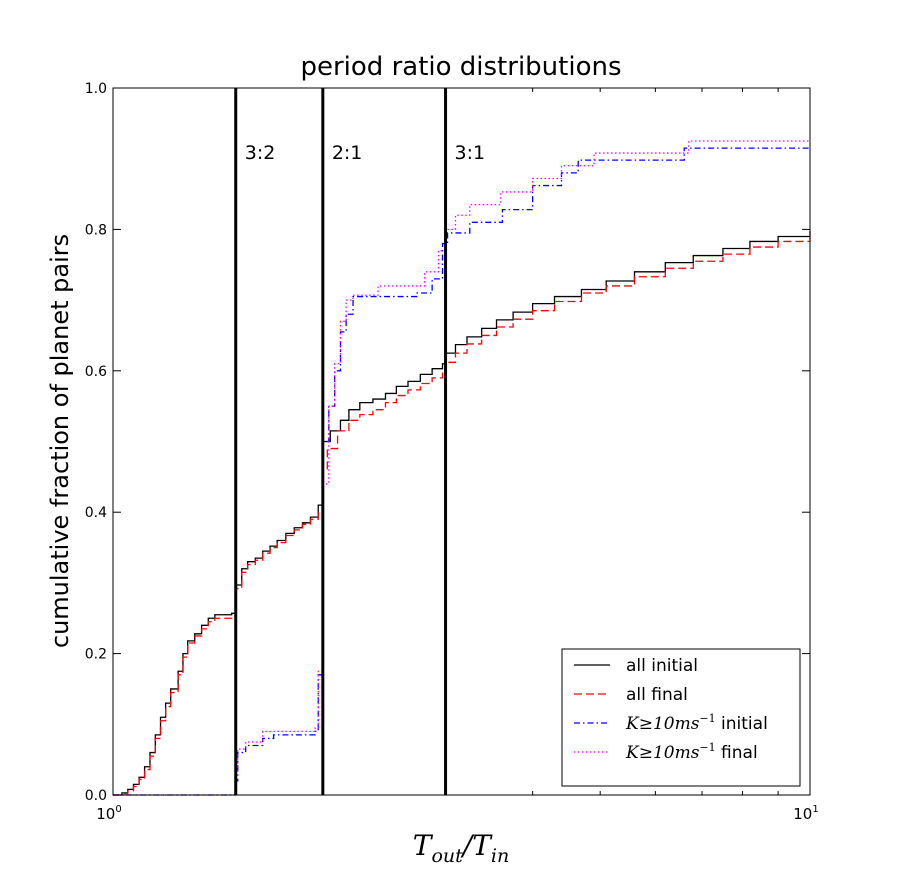 This screenshot has width=900, height=883. I want to click on y-tick-label-4: 0.8, so click(96, 230).